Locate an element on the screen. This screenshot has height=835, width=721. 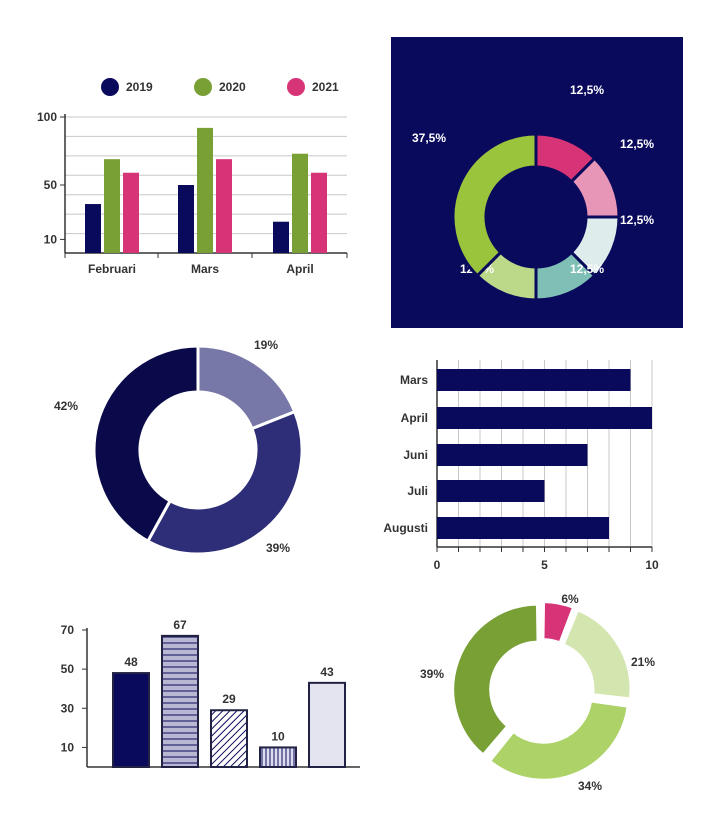
navy-donut-chart: 12,5%12,5%12,5%12,5%12,5%37,5% is located at coordinates (537, 182).